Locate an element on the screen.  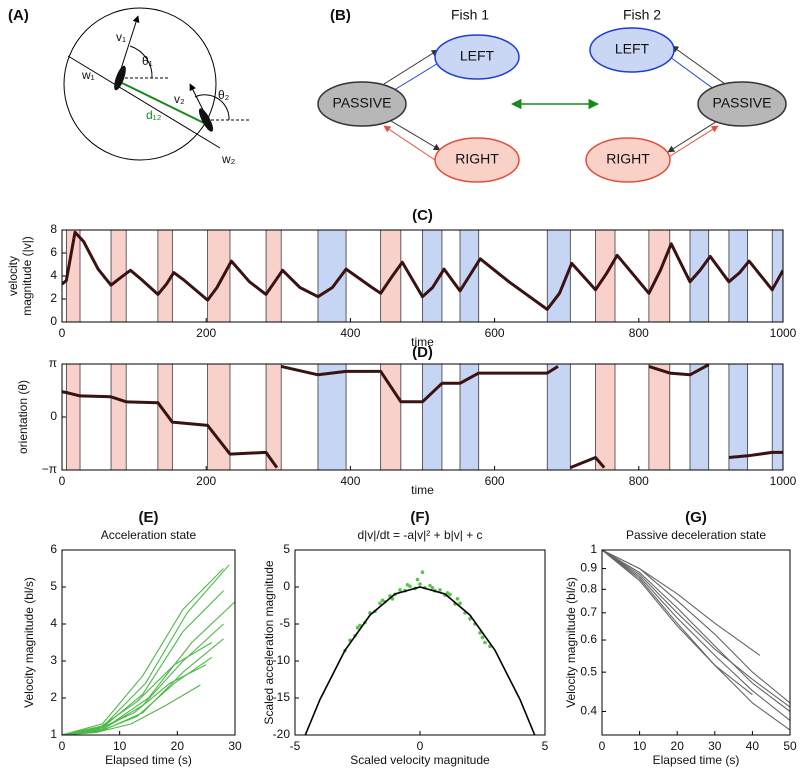
state-label: RIGHT is located at coordinates (628, 159).